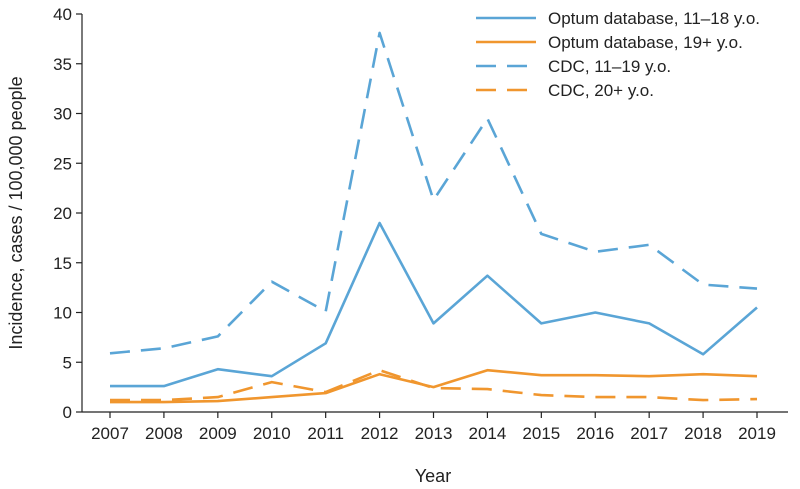  I want to click on x-tick-label: 2011, so click(325, 433).